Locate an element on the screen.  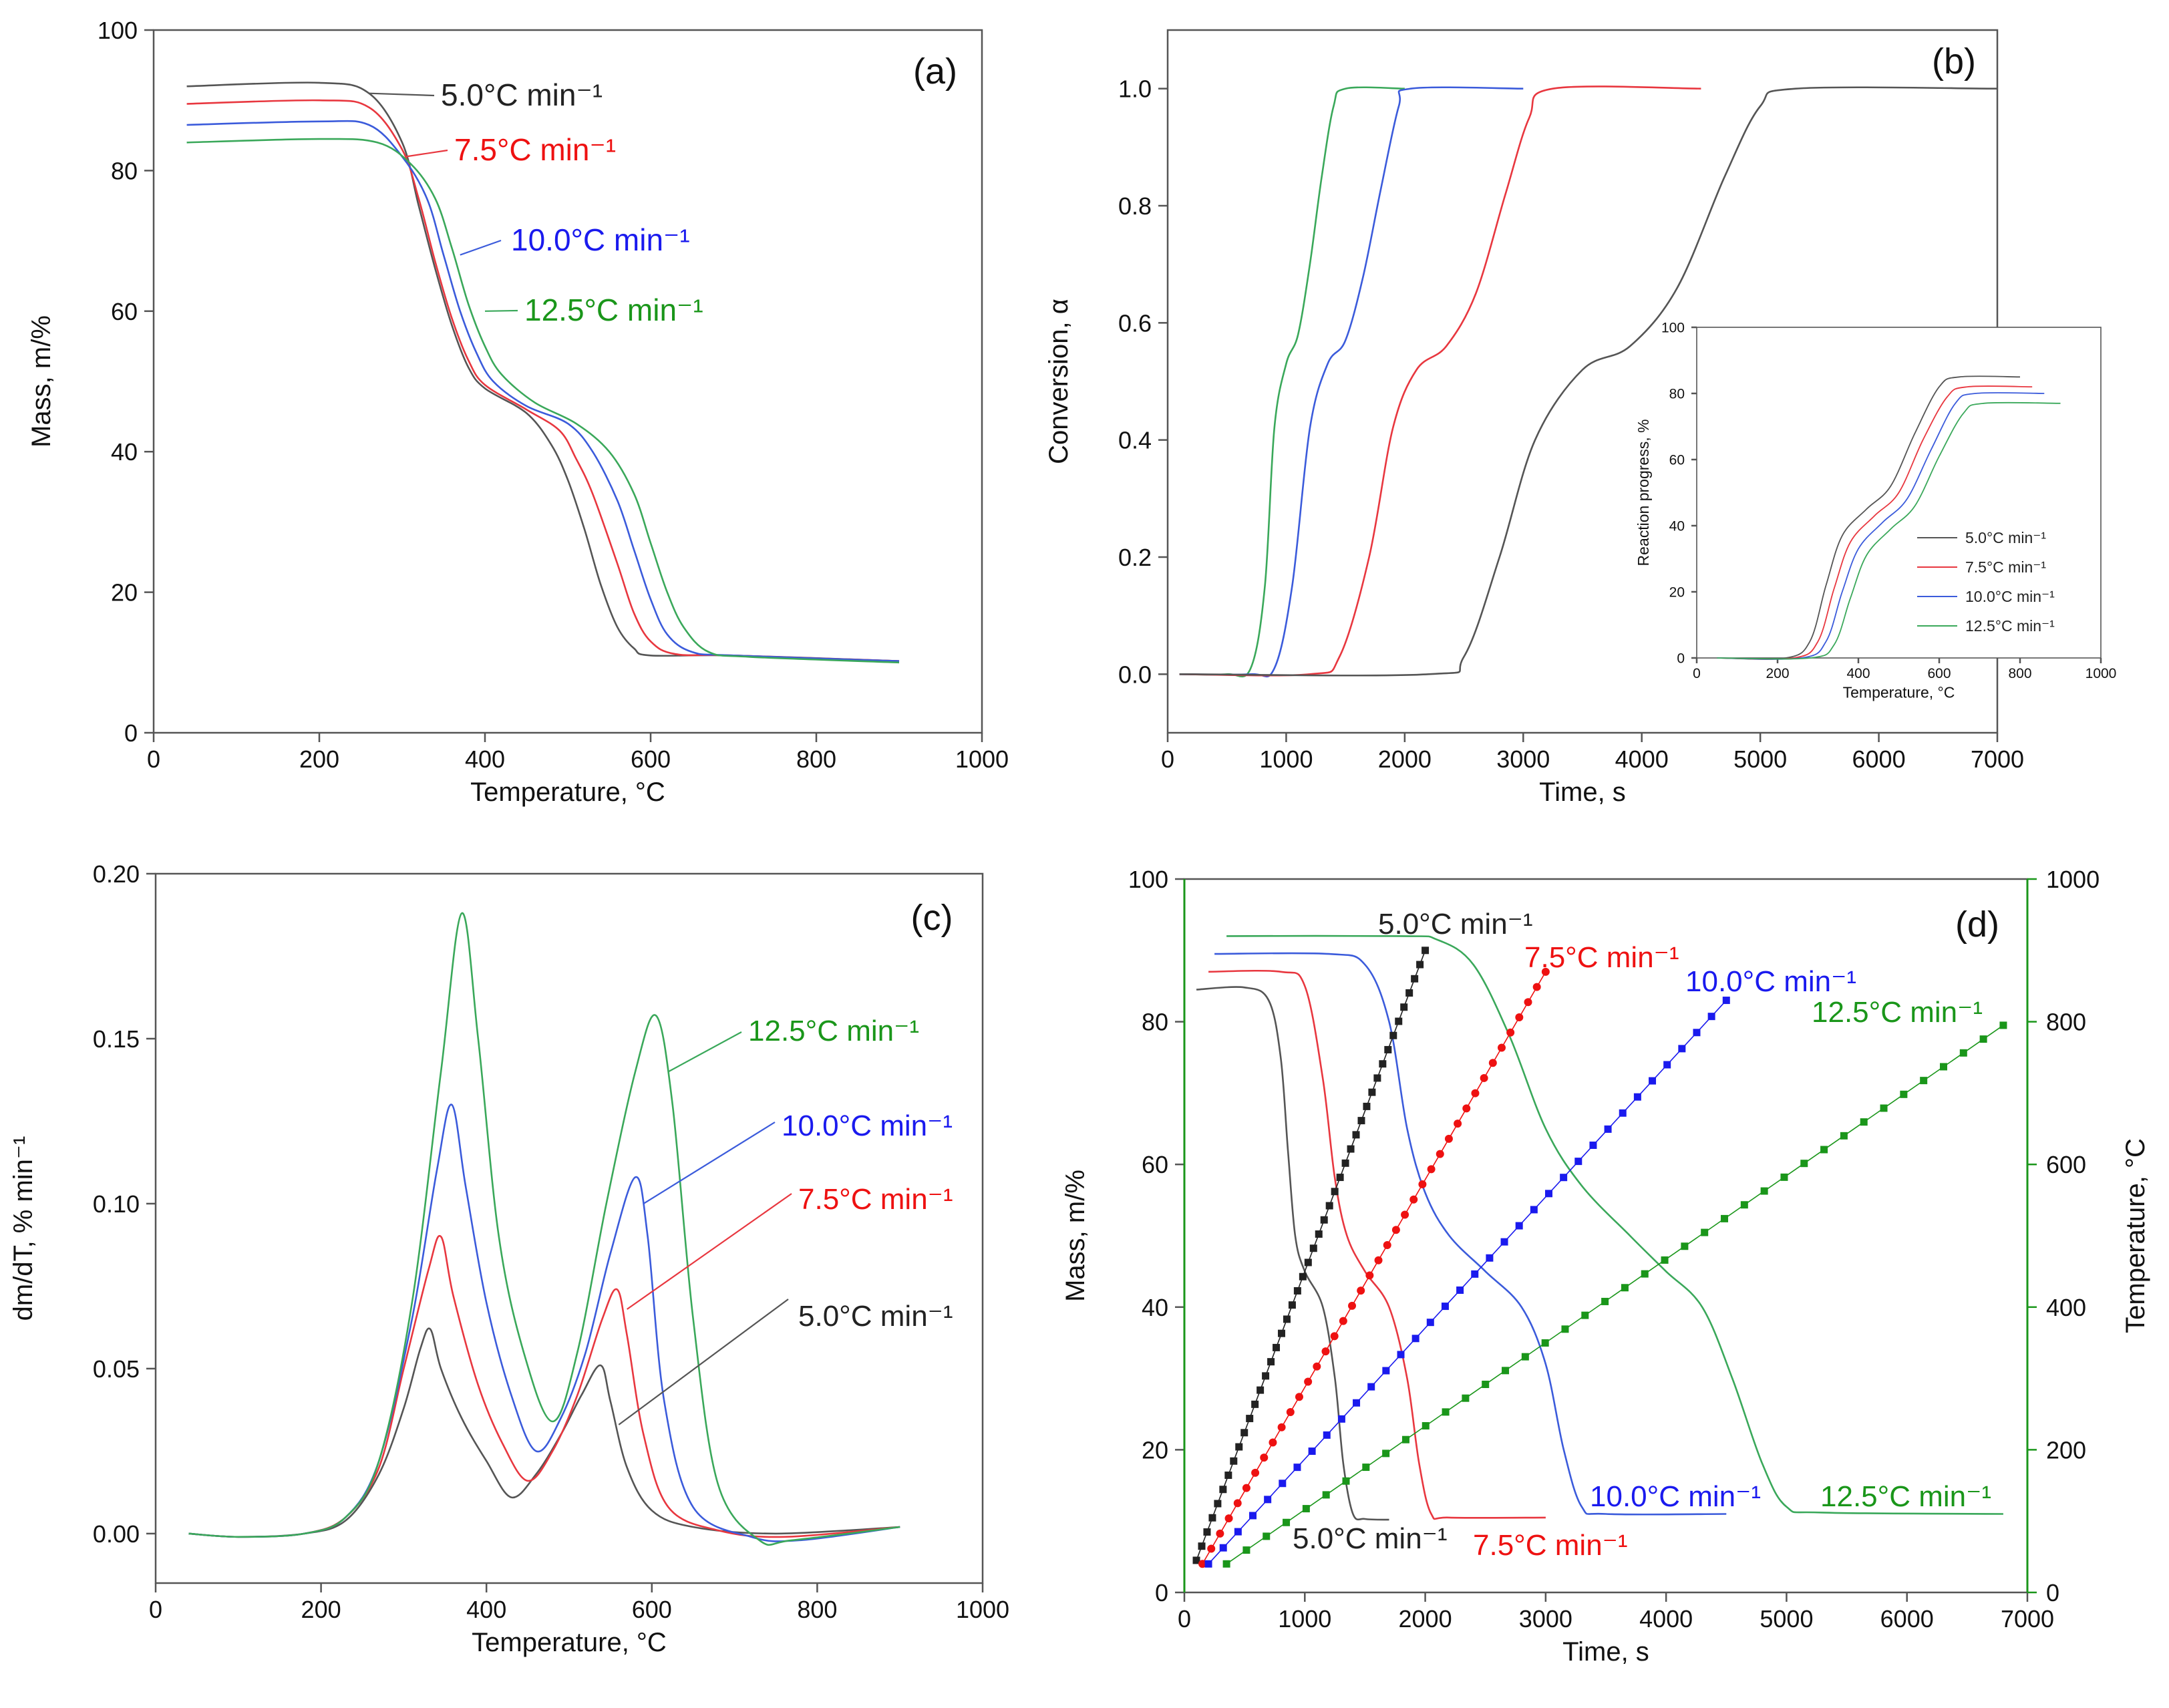
series-label: 12.5°C min⁻¹ is located at coordinates (833, 1031).